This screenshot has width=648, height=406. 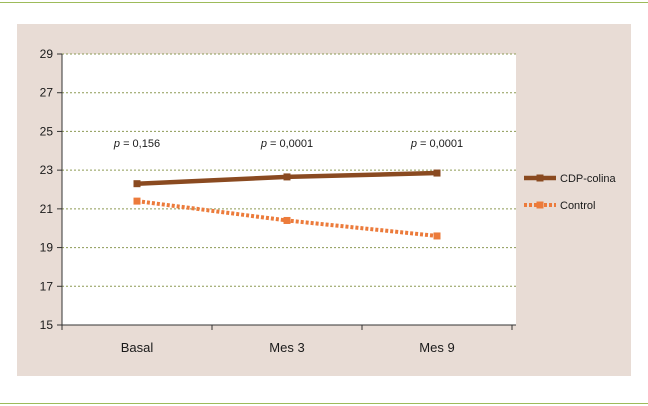 I want to click on x-tick-label: Mes 3, so click(x=286, y=347).